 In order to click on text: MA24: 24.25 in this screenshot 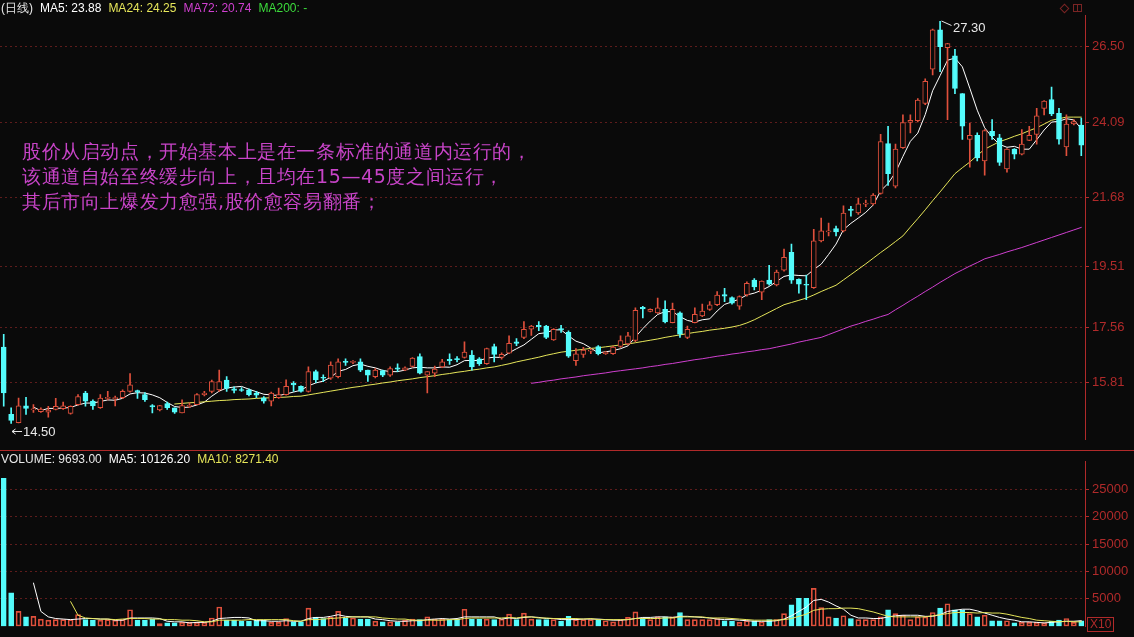, I will do `click(142, 8)`.